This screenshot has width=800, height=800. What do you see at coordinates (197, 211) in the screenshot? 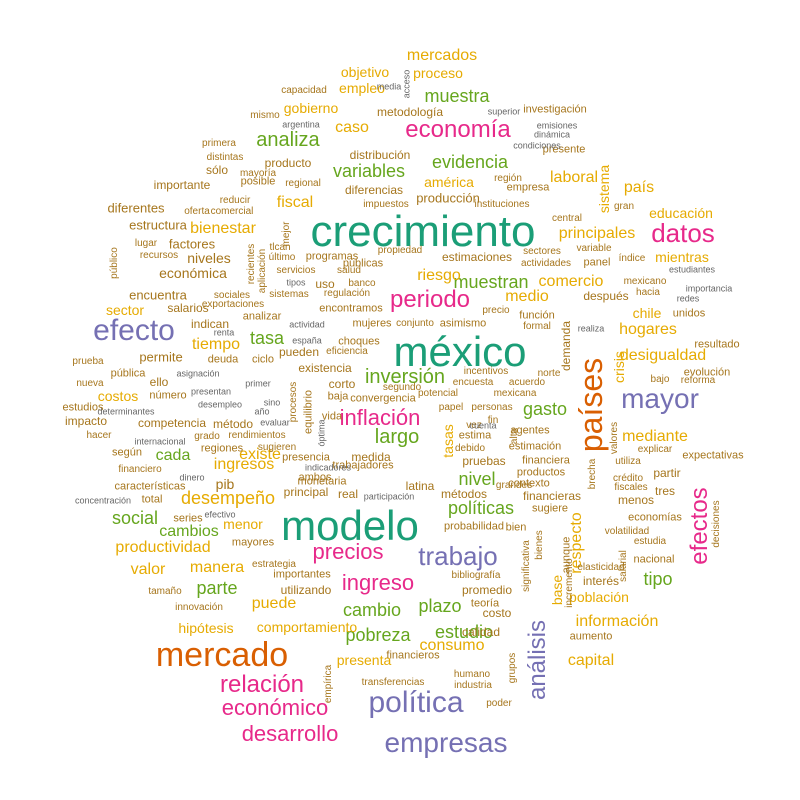
I see `cloud-word: oferta` at bounding box center [197, 211].